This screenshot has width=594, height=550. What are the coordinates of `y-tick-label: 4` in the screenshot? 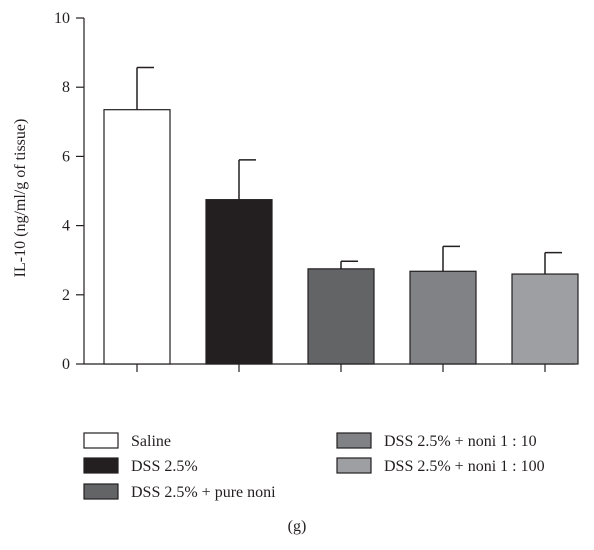 It's located at (66, 226).